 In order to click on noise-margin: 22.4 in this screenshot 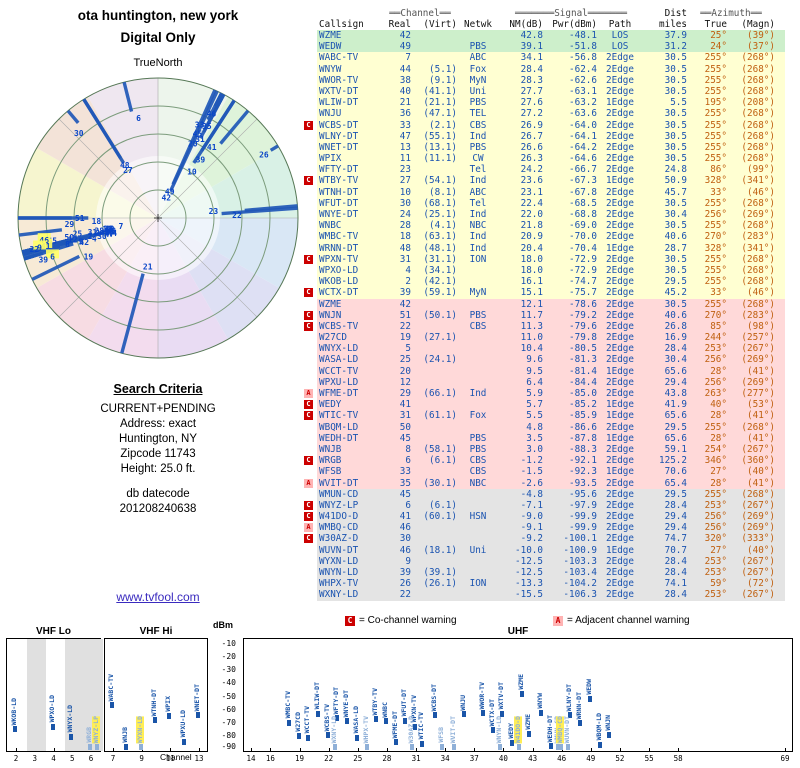, I will do `click(531, 203)`.